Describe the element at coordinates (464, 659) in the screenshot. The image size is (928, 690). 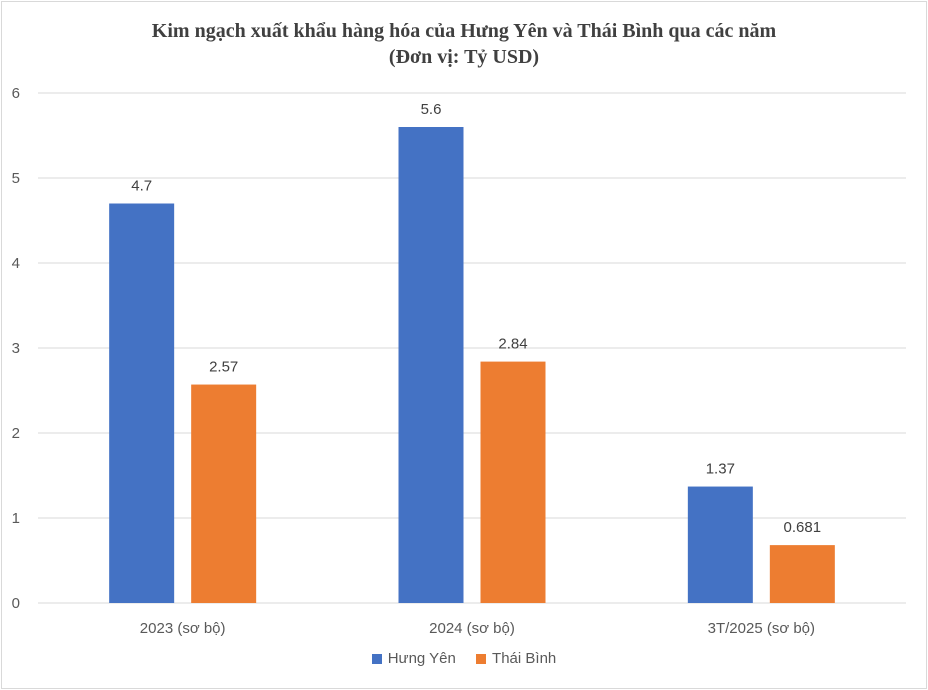
I see `legend: Hưng Yên Thái Bình` at that location.